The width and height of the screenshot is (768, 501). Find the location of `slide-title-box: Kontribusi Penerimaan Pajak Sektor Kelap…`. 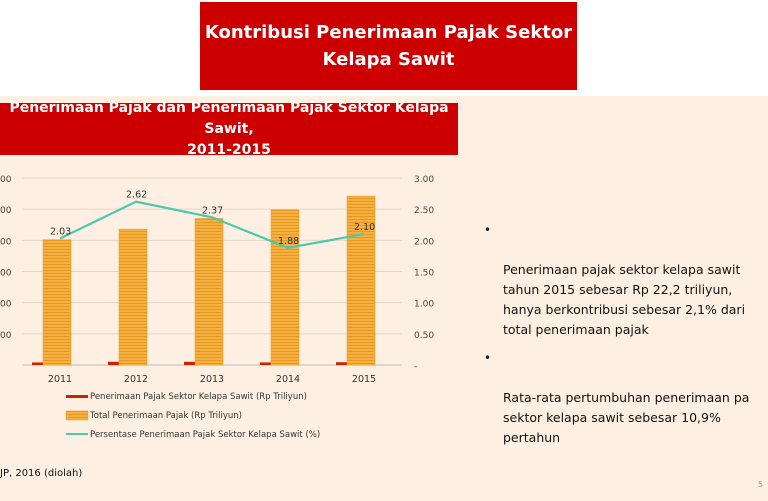

slide-title-box: Kontribusi Penerimaan Pajak Sektor Kelap… is located at coordinates (388, 46).